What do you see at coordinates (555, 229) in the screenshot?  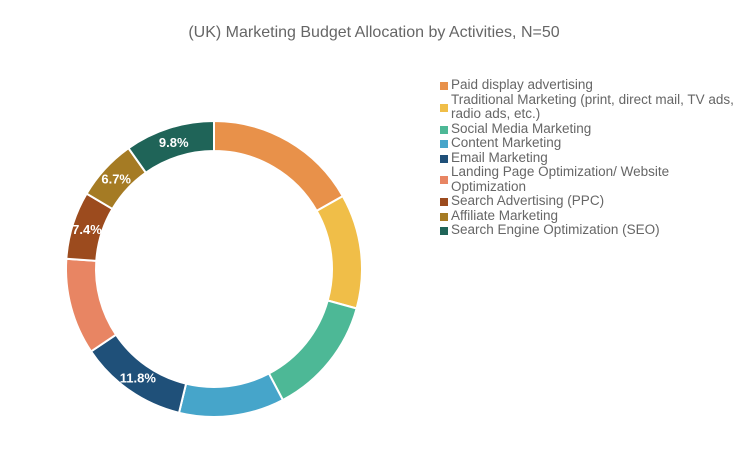 I see `legend-label: Search Engine Optimization (SEO)` at bounding box center [555, 229].